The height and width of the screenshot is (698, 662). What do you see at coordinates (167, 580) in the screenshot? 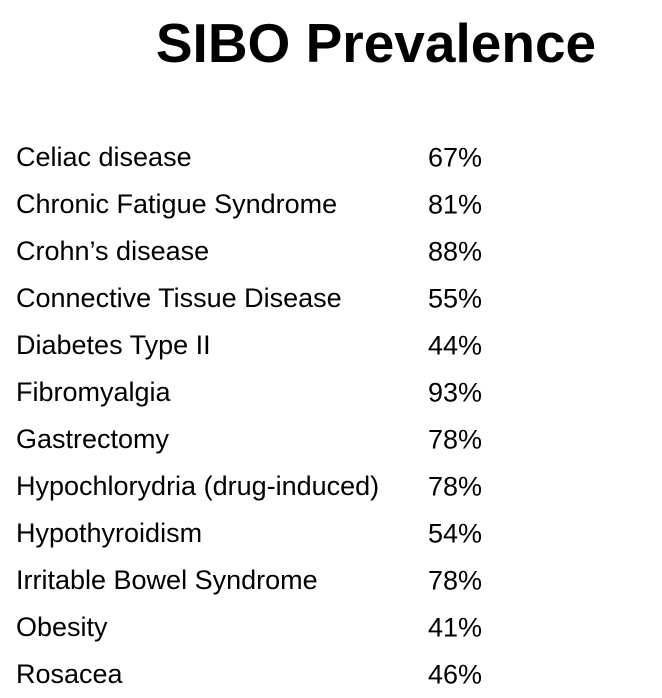
I see `condition-label: Irritable Bowel Syndrome` at bounding box center [167, 580].